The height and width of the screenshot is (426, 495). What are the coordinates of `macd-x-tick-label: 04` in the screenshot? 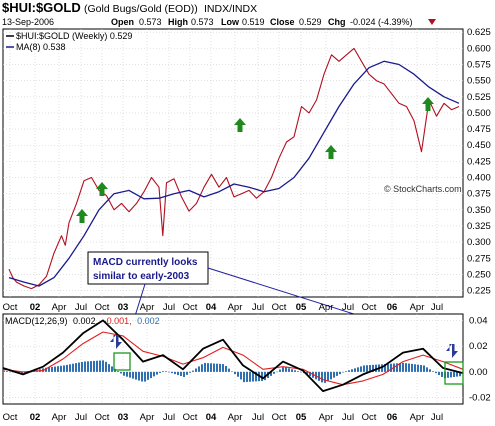 It's located at (211, 417).